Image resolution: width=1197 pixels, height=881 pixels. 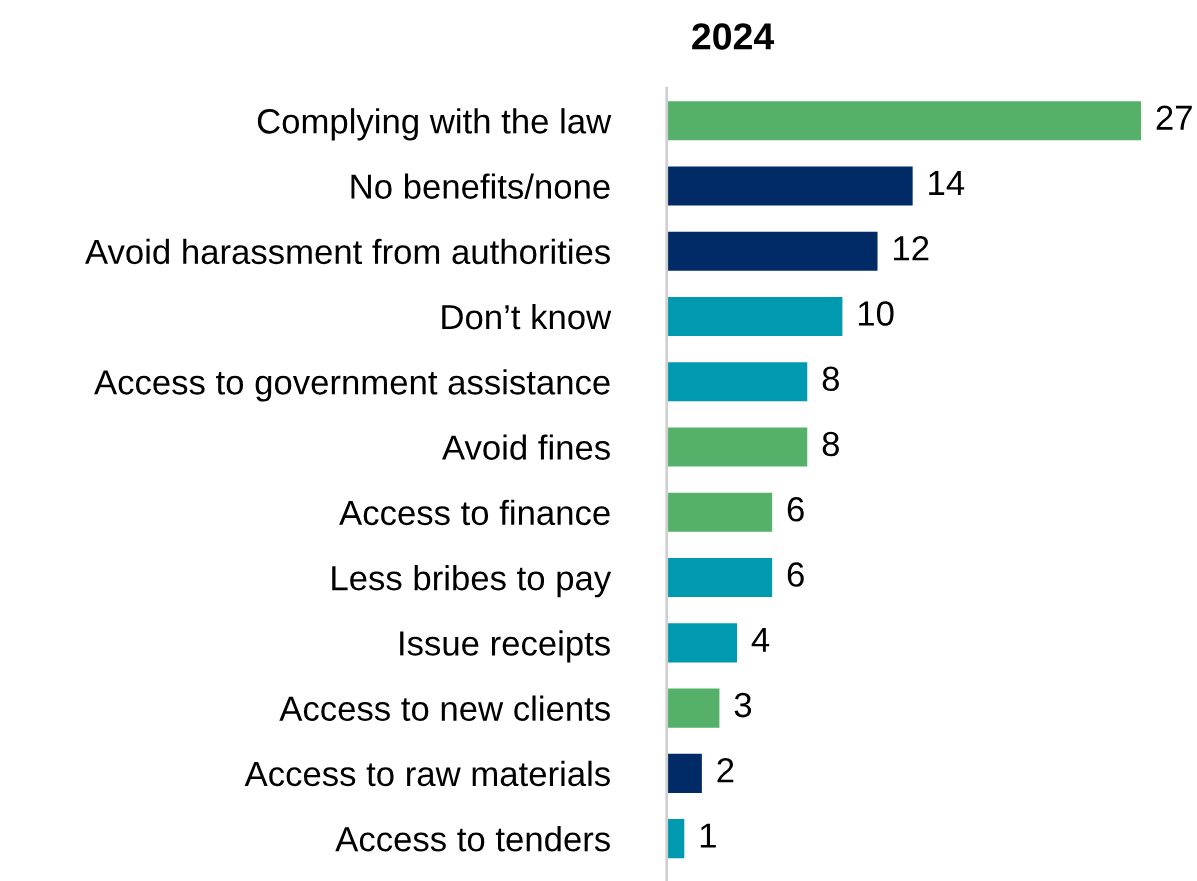 I want to click on data-label: 1, so click(x=708, y=835).